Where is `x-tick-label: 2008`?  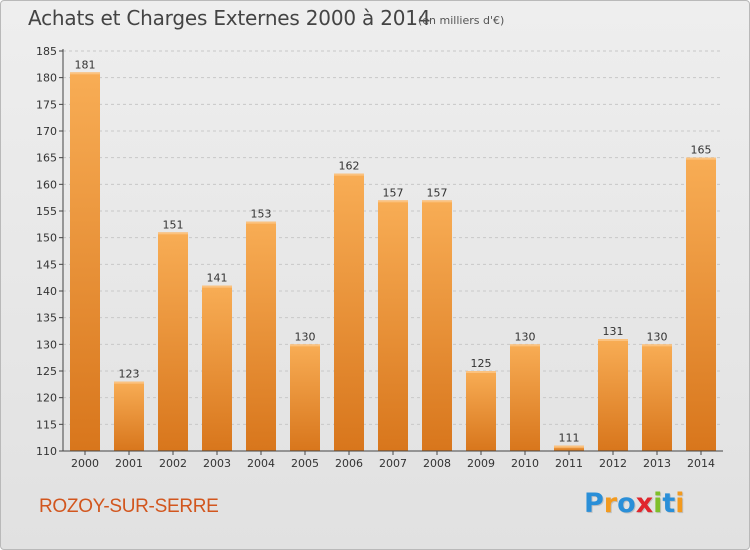 x-tick-label: 2008 is located at coordinates (437, 463).